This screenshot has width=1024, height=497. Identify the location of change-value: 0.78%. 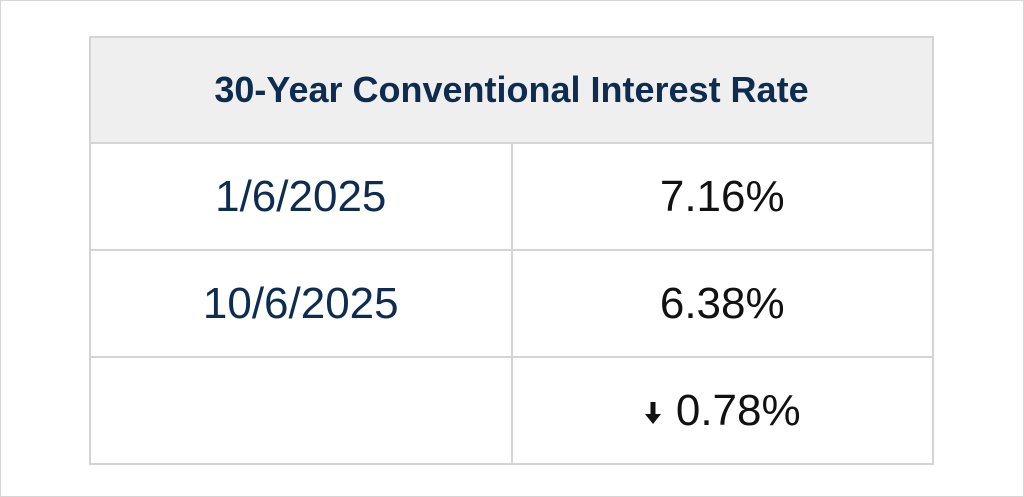
(738, 410).